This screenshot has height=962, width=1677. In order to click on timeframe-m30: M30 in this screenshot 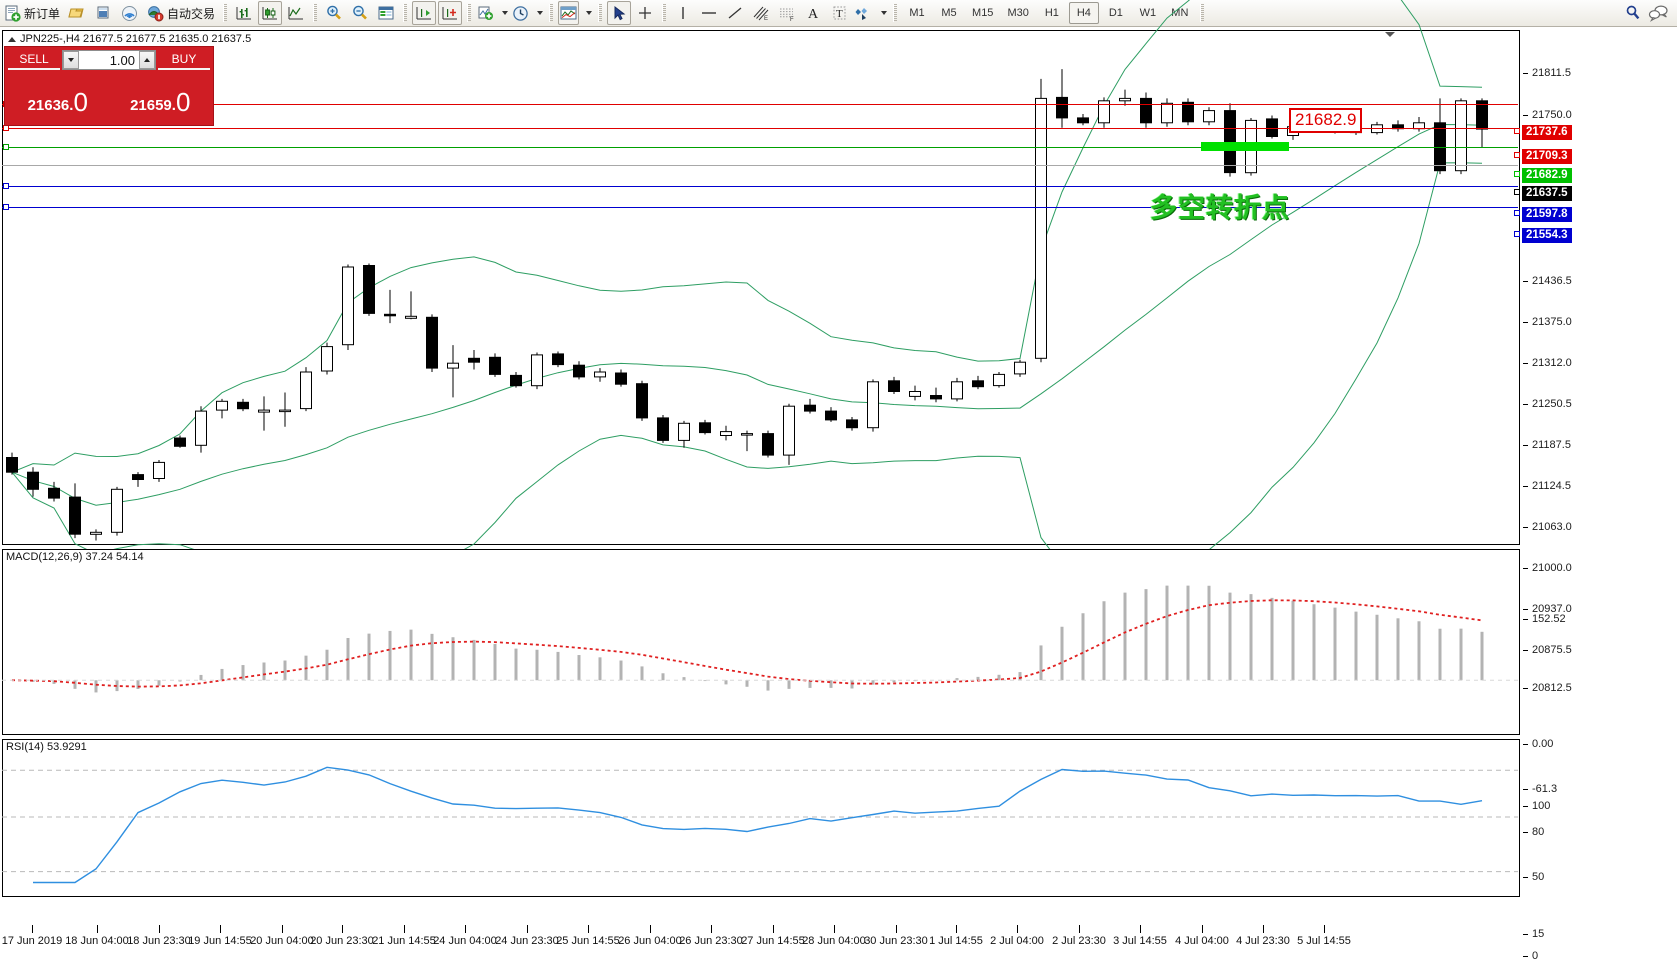, I will do `click(1017, 13)`.